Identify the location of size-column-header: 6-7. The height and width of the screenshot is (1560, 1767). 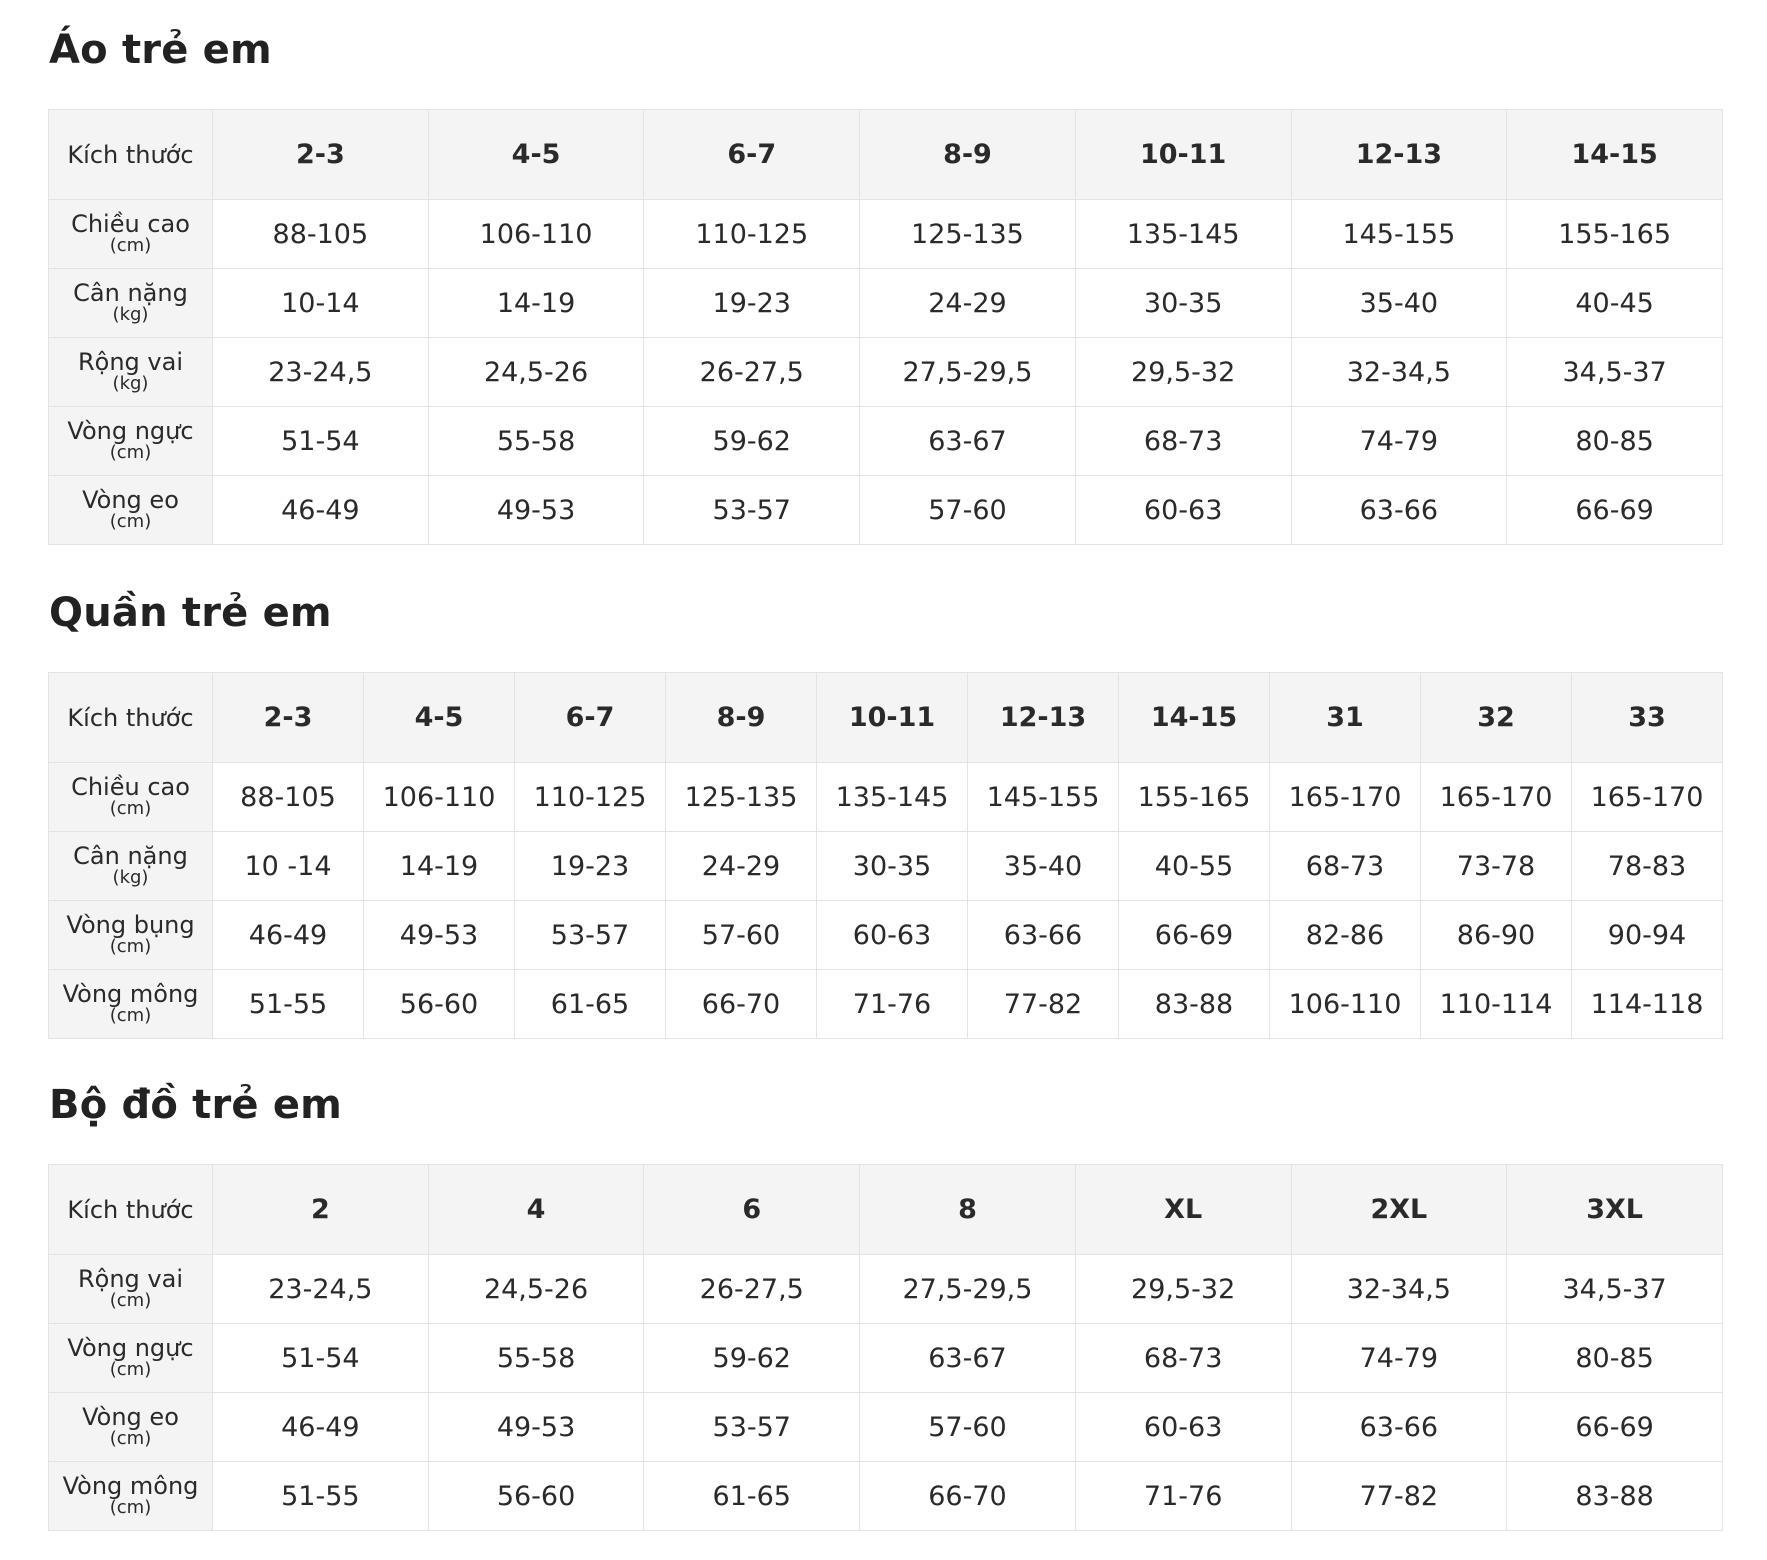
(590, 717).